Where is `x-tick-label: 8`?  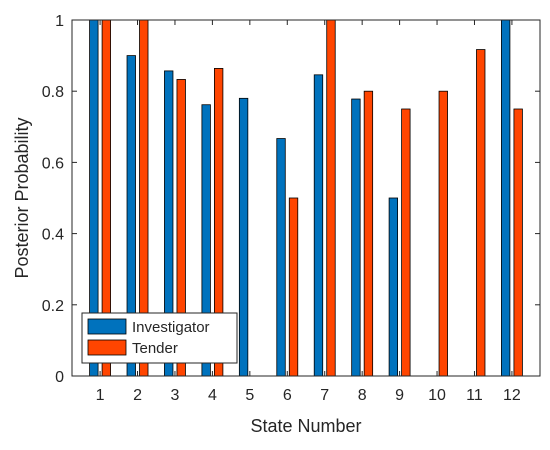
x-tick-label: 8 is located at coordinates (362, 395).